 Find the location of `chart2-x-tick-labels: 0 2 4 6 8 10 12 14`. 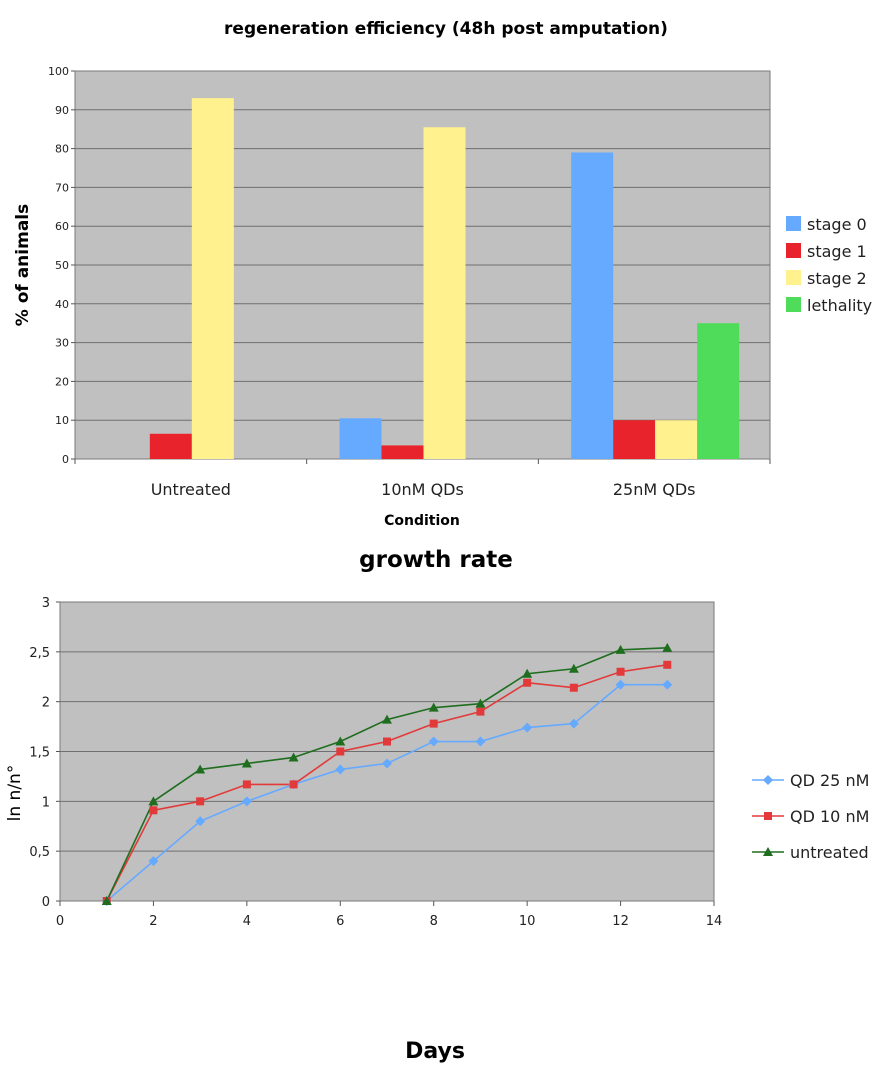

chart2-x-tick-labels: 0 2 4 6 8 10 12 14 is located at coordinates (389, 915).